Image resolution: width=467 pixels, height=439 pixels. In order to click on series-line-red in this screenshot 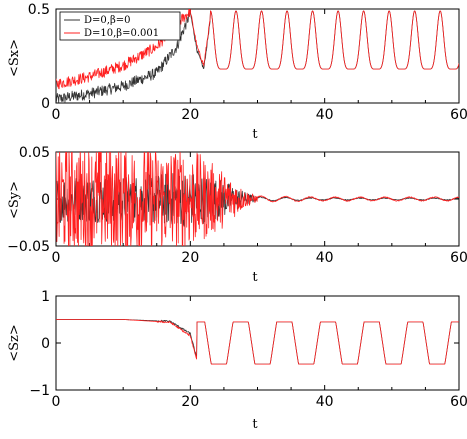, I will do `click(257, 342)`.